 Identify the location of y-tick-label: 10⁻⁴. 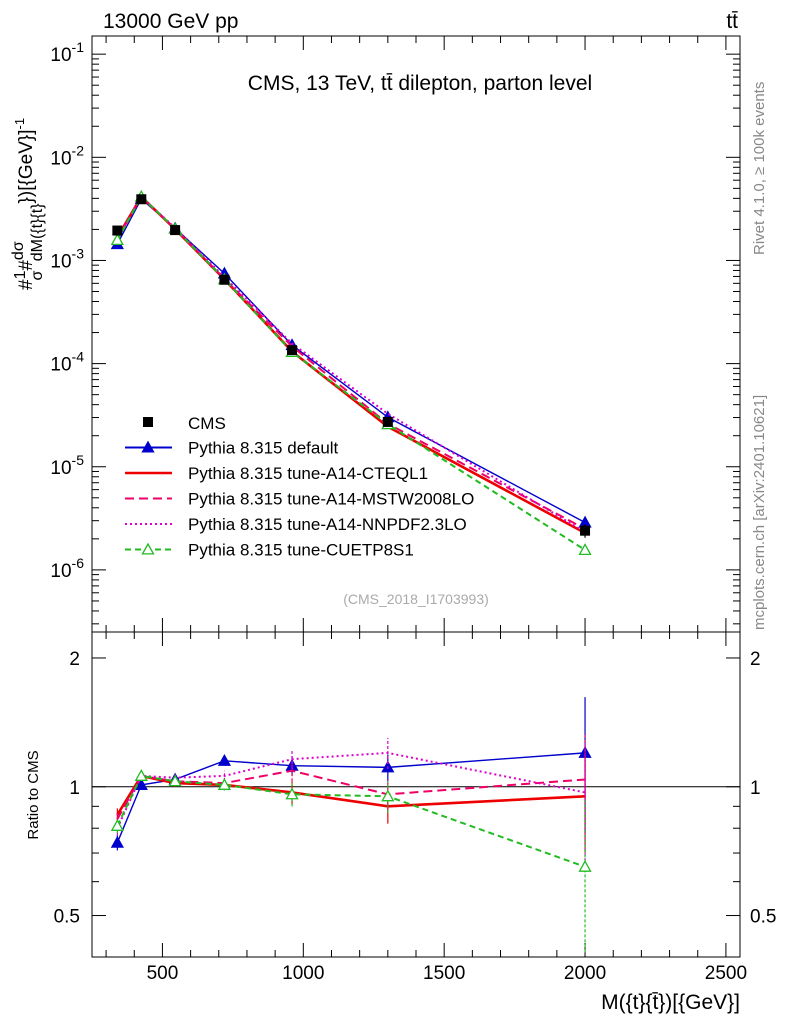
(67, 362).